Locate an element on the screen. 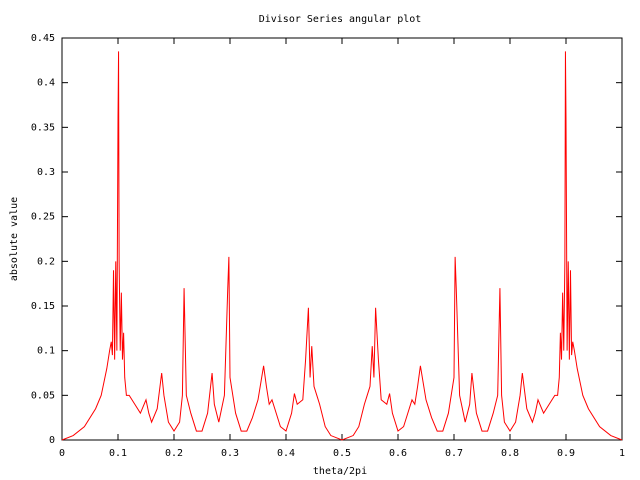  y-tick-label: 0.15 is located at coordinates (43, 306).